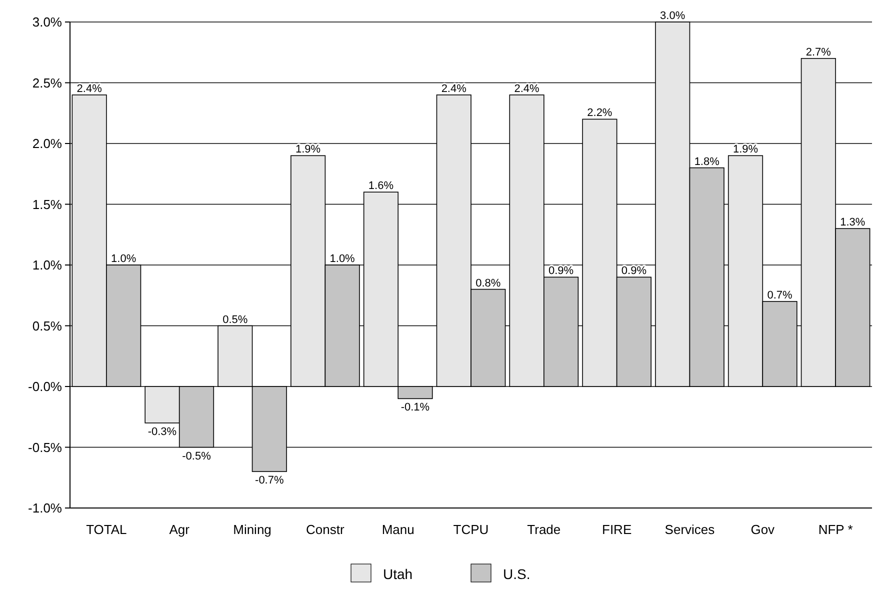 This screenshot has width=884, height=594. Describe the element at coordinates (398, 574) in the screenshot. I see `legend-label: Utah` at that location.